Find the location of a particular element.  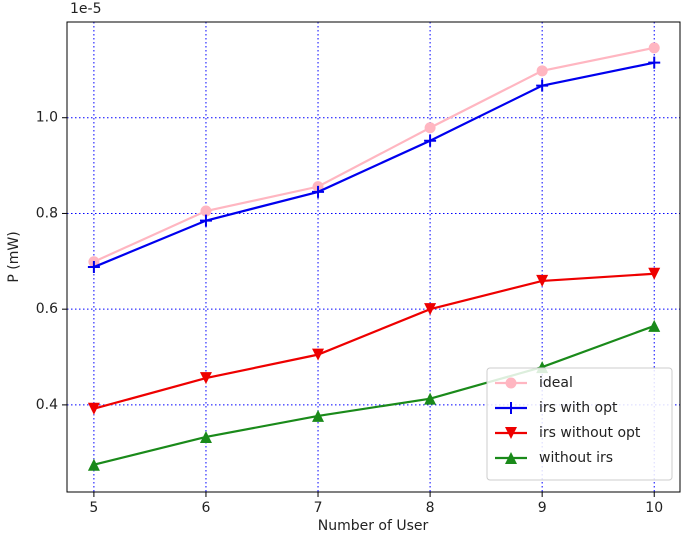

y-tick-label: 1.0 is located at coordinates (47, 118).